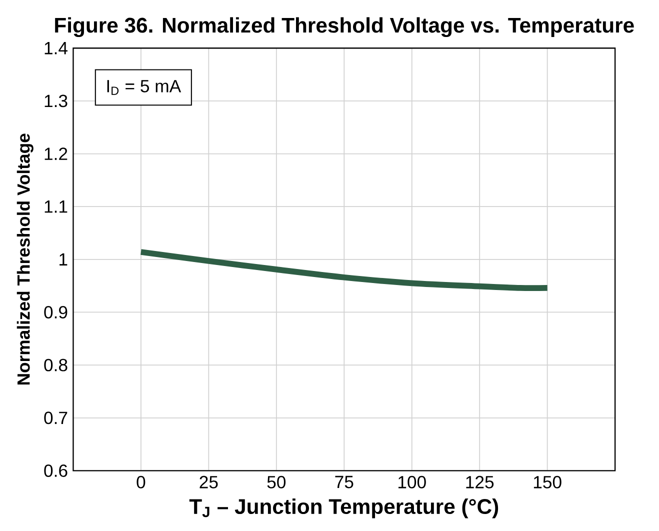 The height and width of the screenshot is (531, 659). What do you see at coordinates (64, 259) in the screenshot?
I see `y-tick-label: 1` at bounding box center [64, 259].